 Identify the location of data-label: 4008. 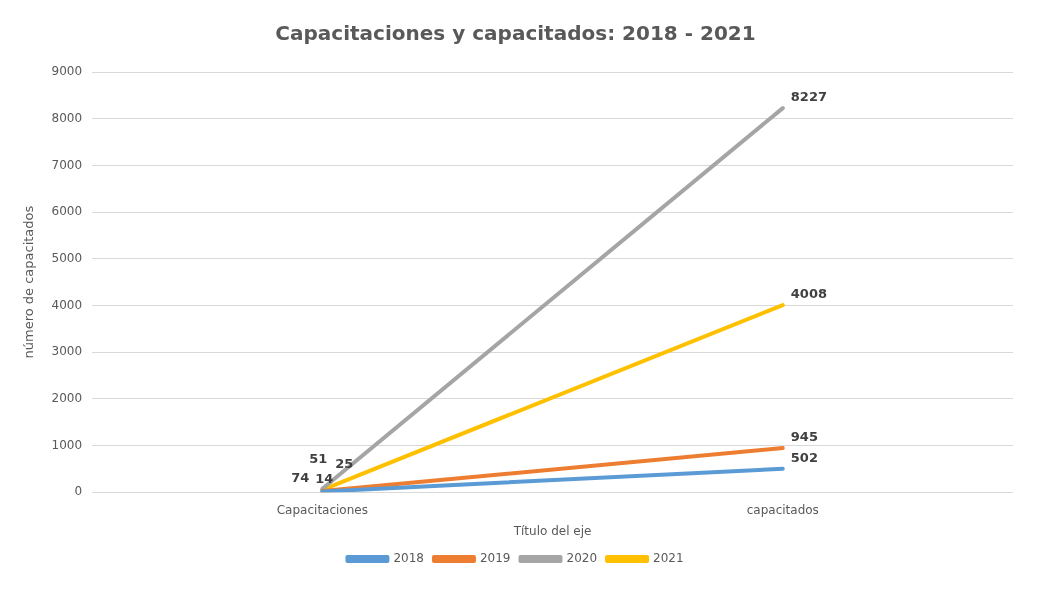
(808, 293).